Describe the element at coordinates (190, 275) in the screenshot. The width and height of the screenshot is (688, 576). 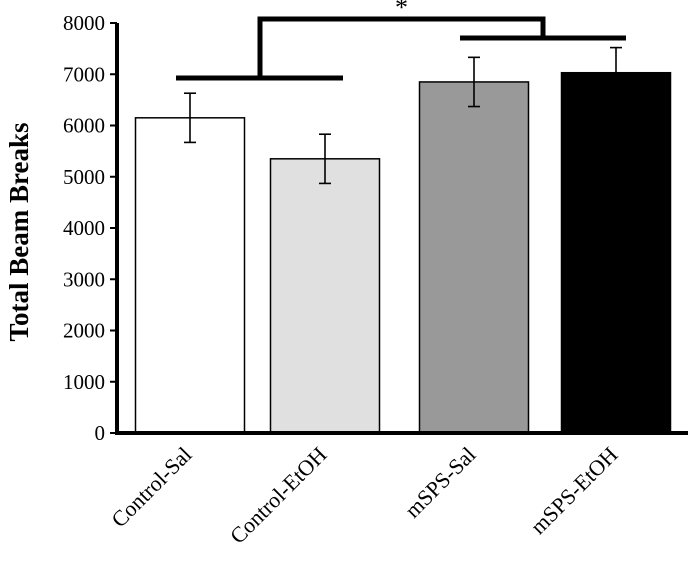
I see `bar-control-sal` at that location.